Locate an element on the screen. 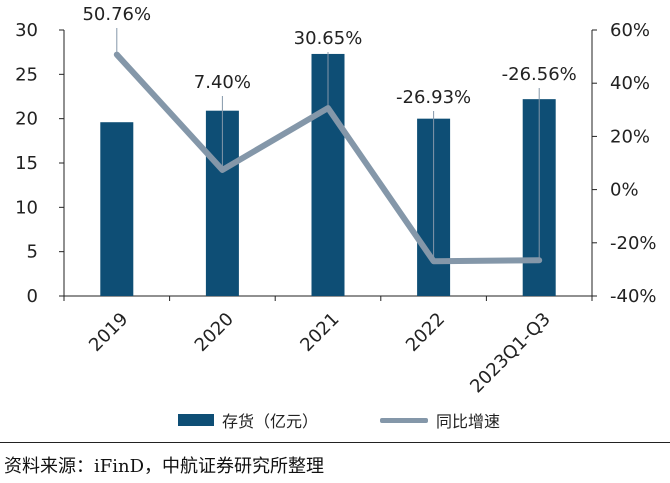 The height and width of the screenshot is (483, 670). bar is located at coordinates (117, 209).